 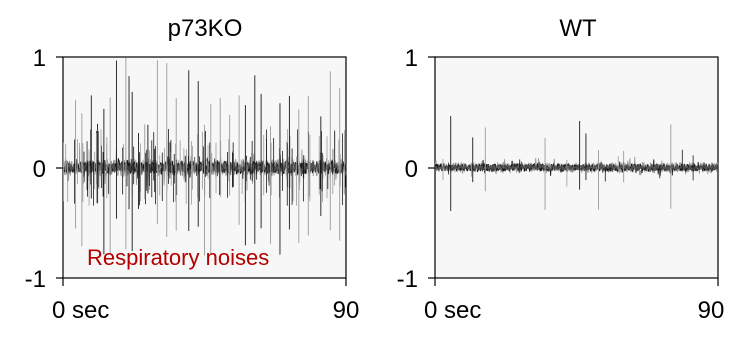 What do you see at coordinates (205, 28) in the screenshot?
I see `chart-title: p73KO` at bounding box center [205, 28].